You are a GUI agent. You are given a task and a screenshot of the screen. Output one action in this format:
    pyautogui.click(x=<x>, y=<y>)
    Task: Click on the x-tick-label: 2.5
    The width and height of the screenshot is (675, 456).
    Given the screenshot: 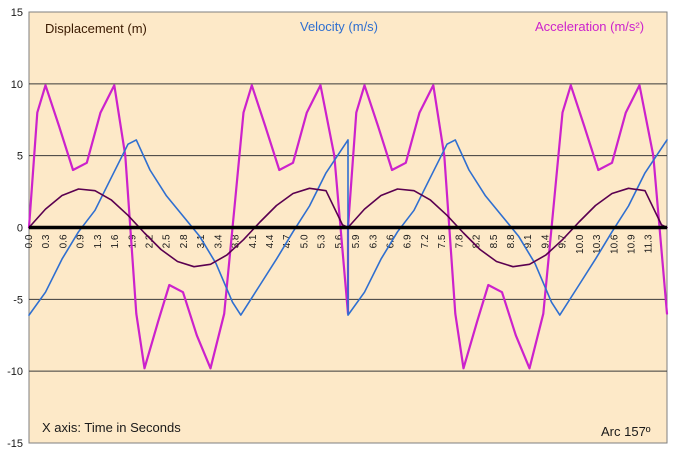 What is the action you would take?
    pyautogui.click(x=167, y=241)
    